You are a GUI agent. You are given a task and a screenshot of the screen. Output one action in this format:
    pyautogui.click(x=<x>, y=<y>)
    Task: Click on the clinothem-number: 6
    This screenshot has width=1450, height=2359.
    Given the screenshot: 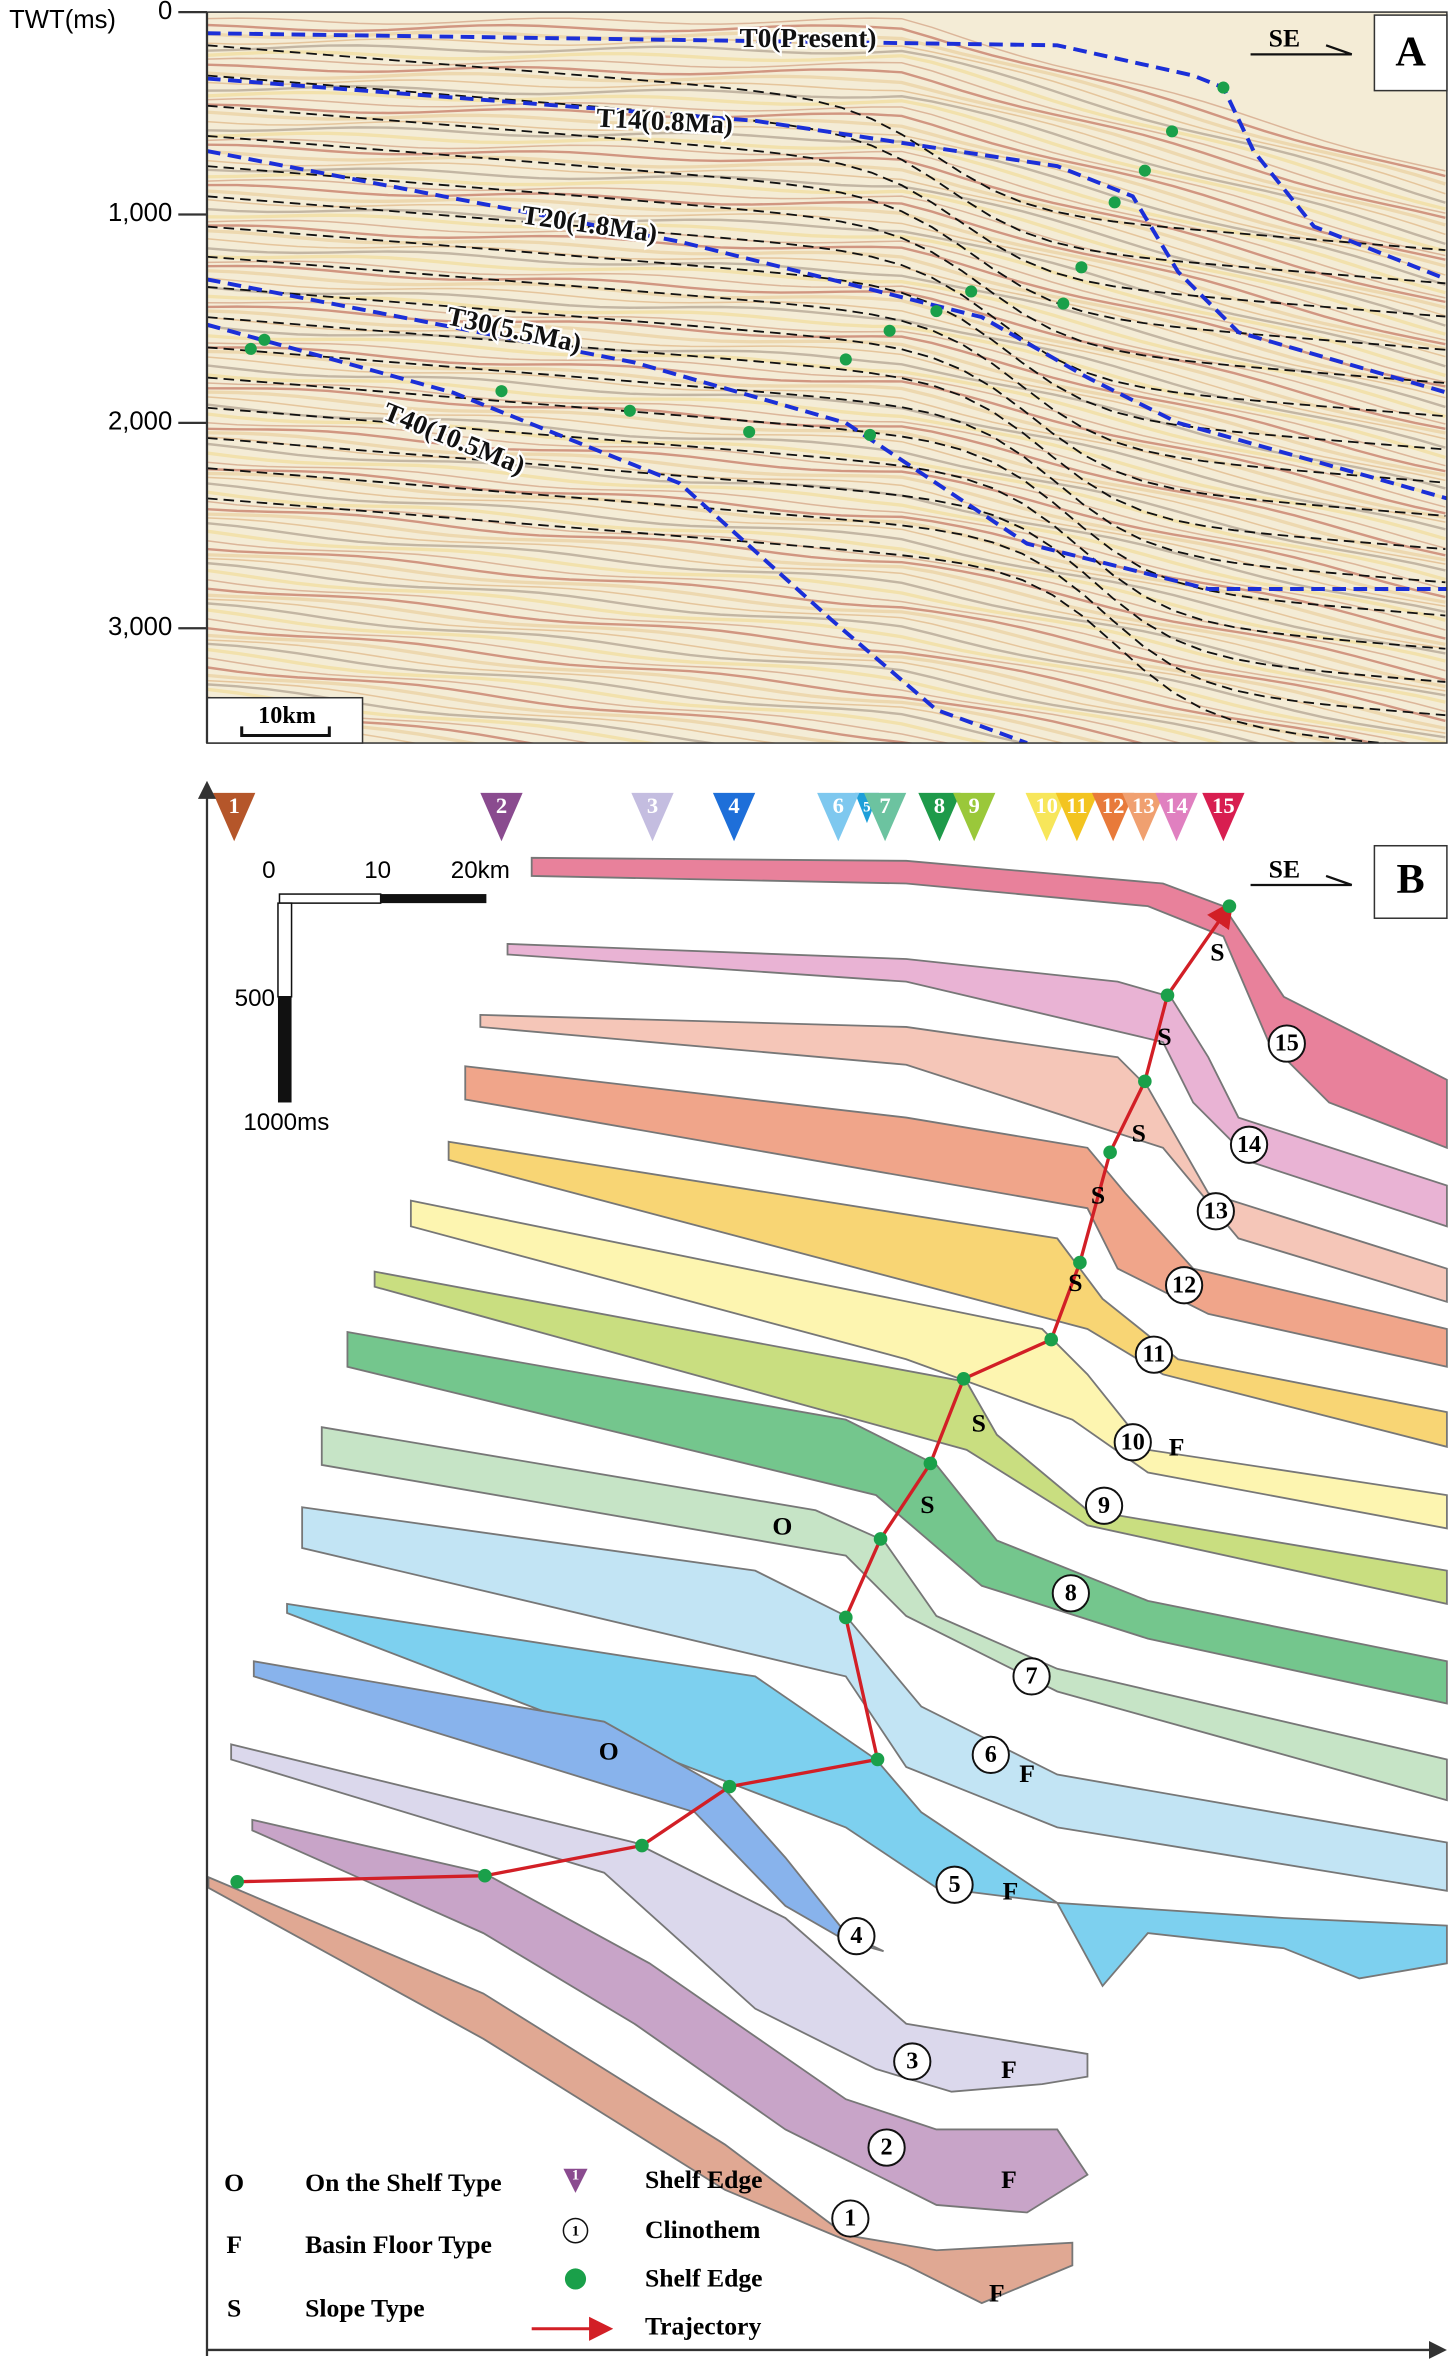 What is the action you would take?
    pyautogui.click(x=991, y=1754)
    